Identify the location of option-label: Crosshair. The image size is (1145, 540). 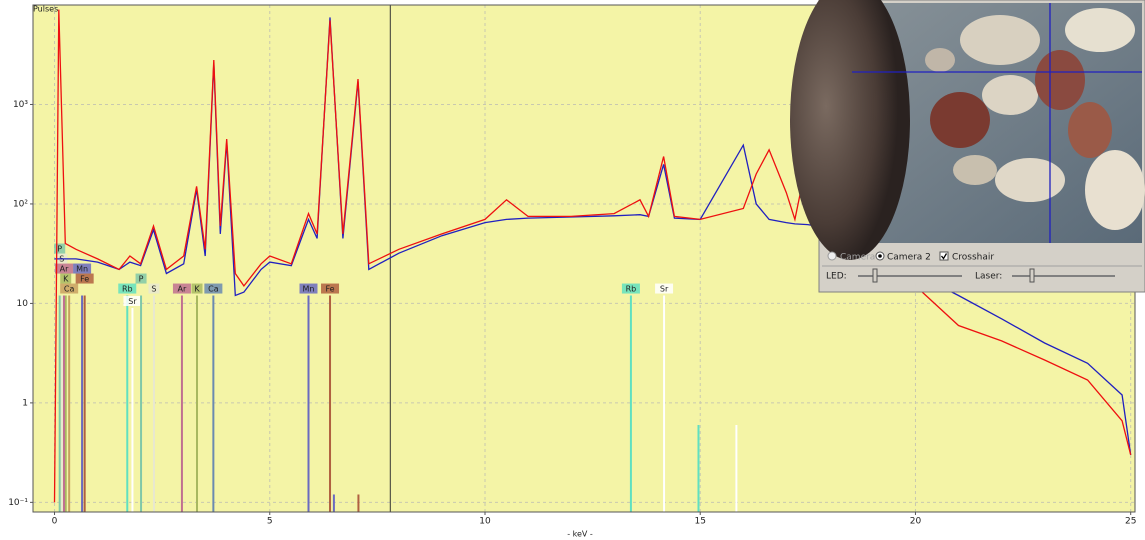
(973, 258).